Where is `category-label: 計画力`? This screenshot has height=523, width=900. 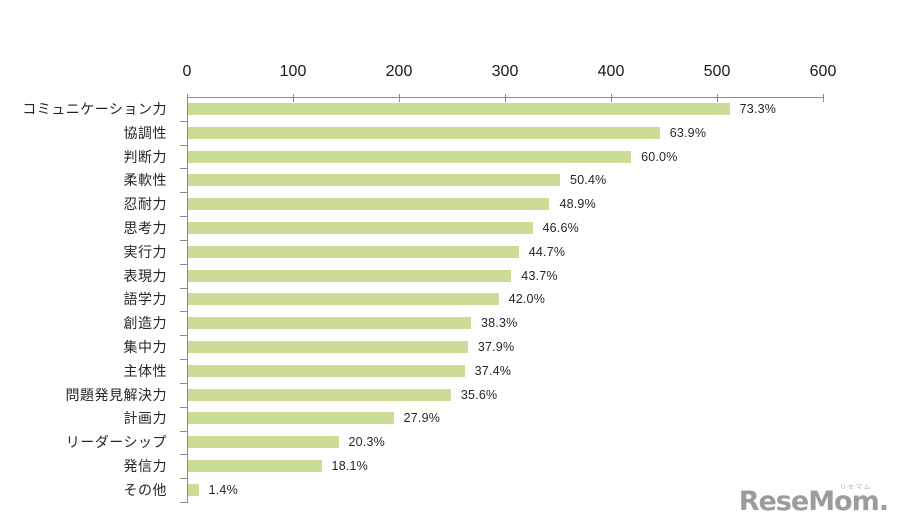
category-label: 計画力 is located at coordinates (145, 418).